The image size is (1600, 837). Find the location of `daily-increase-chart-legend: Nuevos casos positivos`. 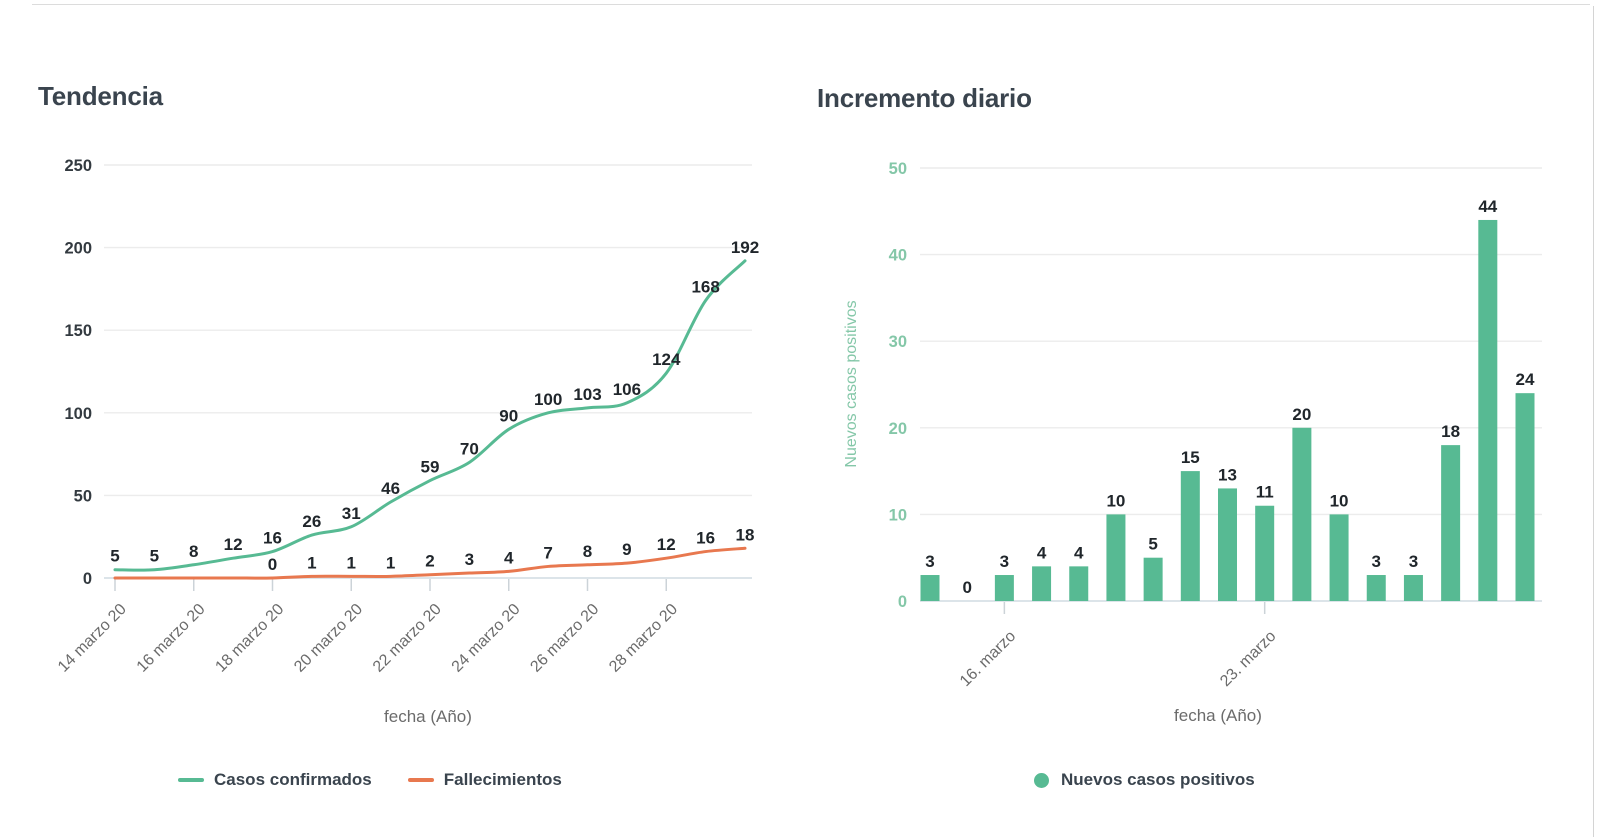

daily-increase-chart-legend: Nuevos casos positivos is located at coordinates (1144, 780).